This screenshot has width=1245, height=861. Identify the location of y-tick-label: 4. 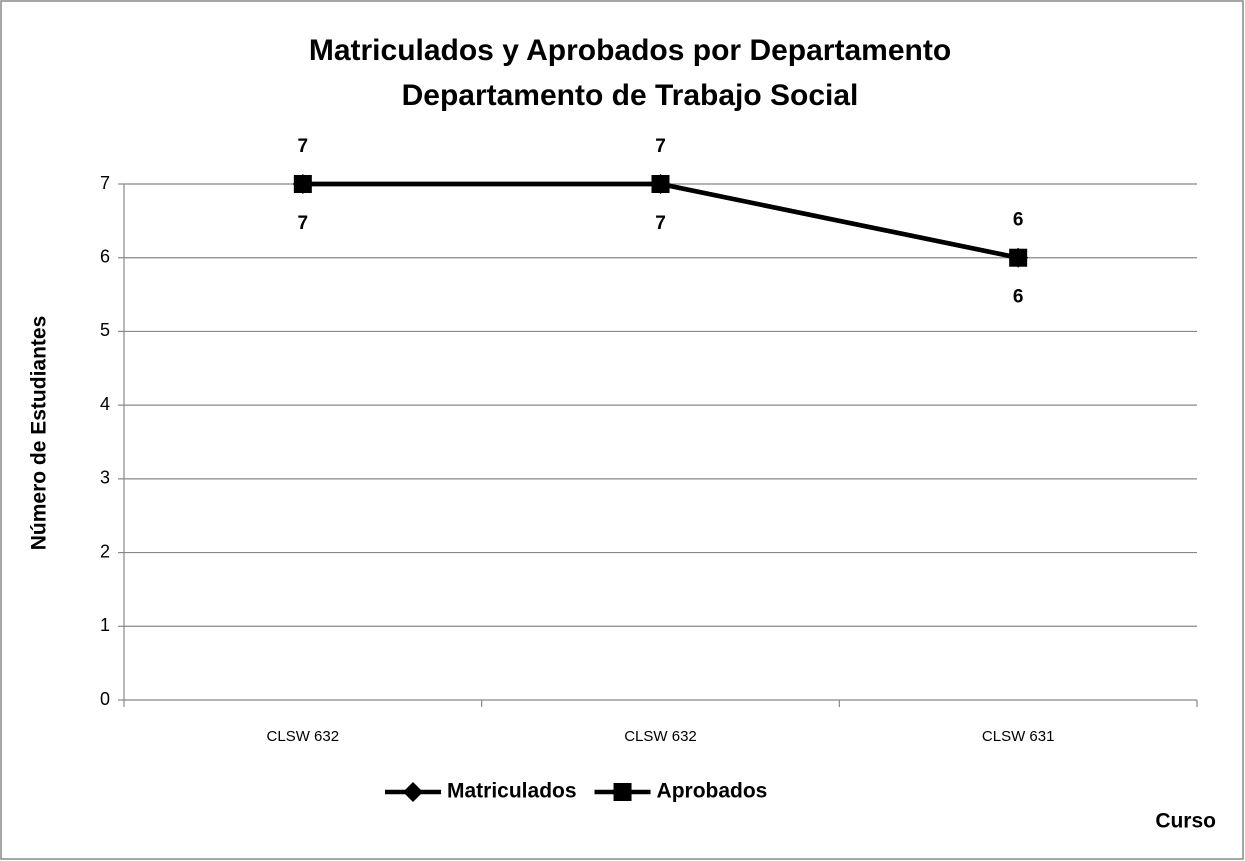
(105, 404).